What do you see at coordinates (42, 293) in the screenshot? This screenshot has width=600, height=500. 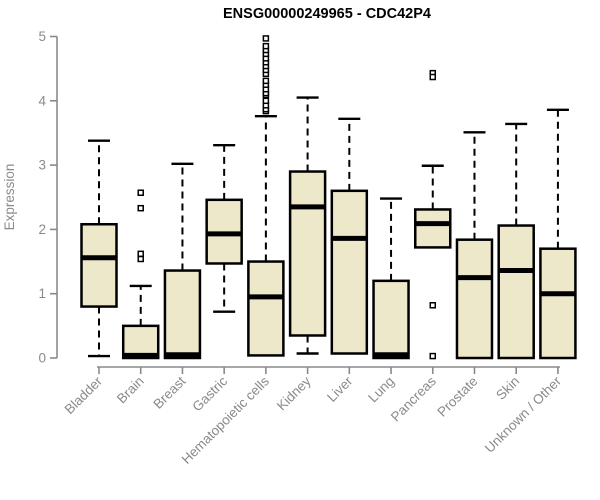 I see `y-tick-label: 1` at bounding box center [42, 293].